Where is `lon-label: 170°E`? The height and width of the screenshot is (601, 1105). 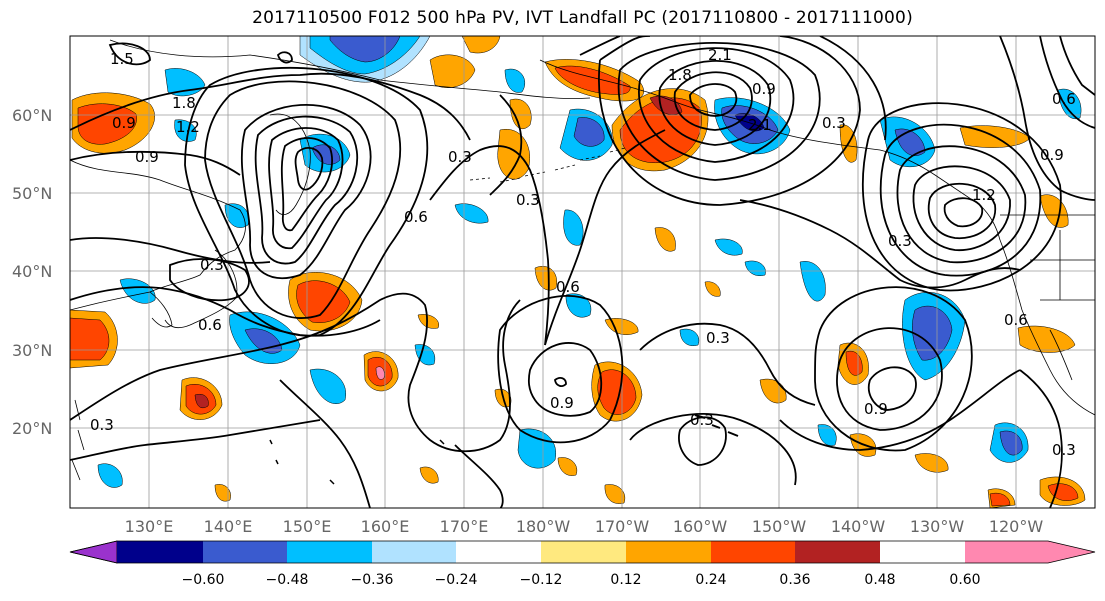 lon-label: 170°E is located at coordinates (464, 526).